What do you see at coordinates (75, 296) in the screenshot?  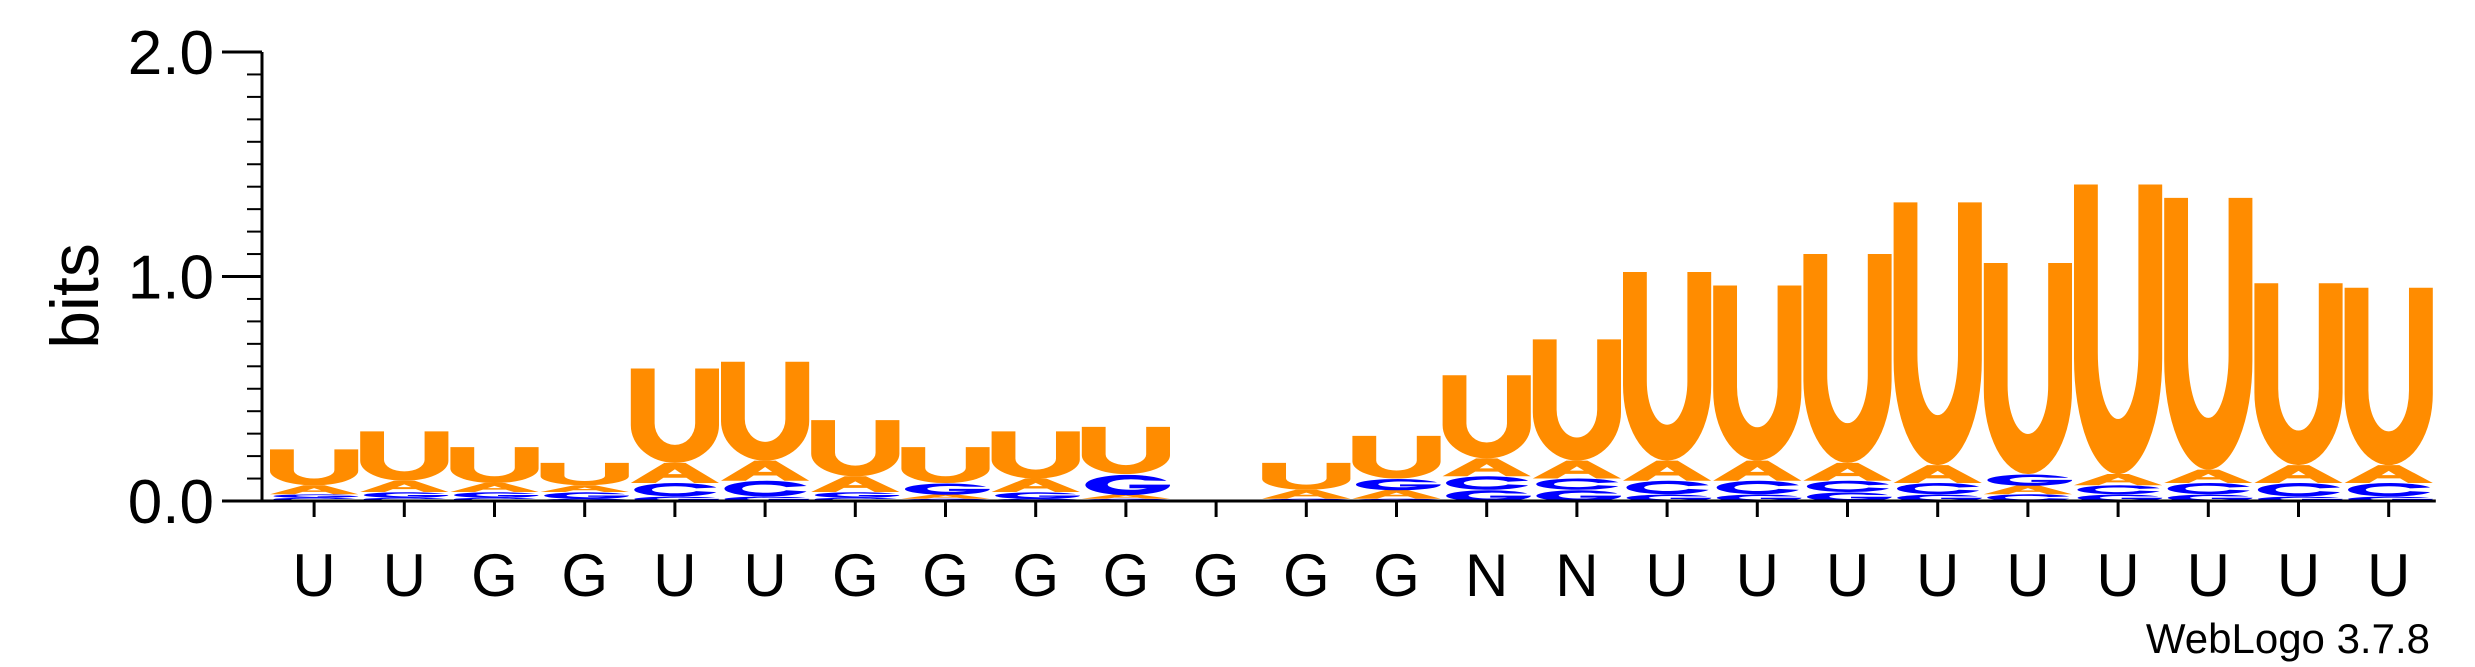 I see `y-axis-label: bits` at bounding box center [75, 296].